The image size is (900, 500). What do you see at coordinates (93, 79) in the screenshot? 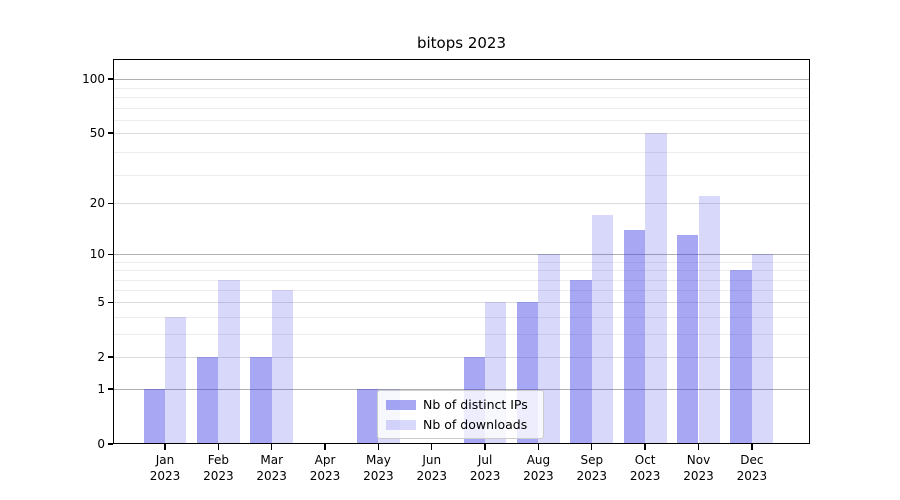
I see `y-axis-tick-label: 100` at bounding box center [93, 79].